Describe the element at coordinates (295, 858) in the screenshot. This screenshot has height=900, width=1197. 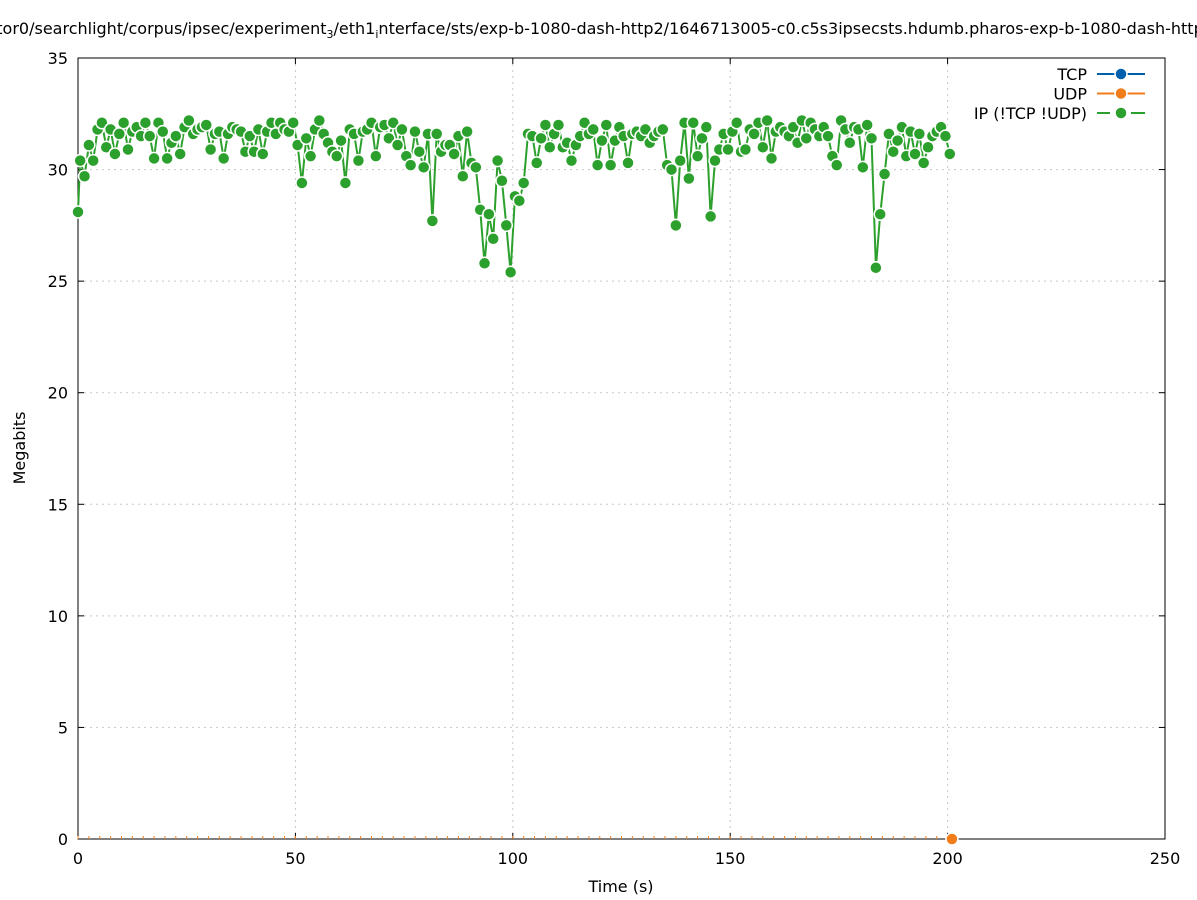
I see `x-tick-label: 50` at that location.